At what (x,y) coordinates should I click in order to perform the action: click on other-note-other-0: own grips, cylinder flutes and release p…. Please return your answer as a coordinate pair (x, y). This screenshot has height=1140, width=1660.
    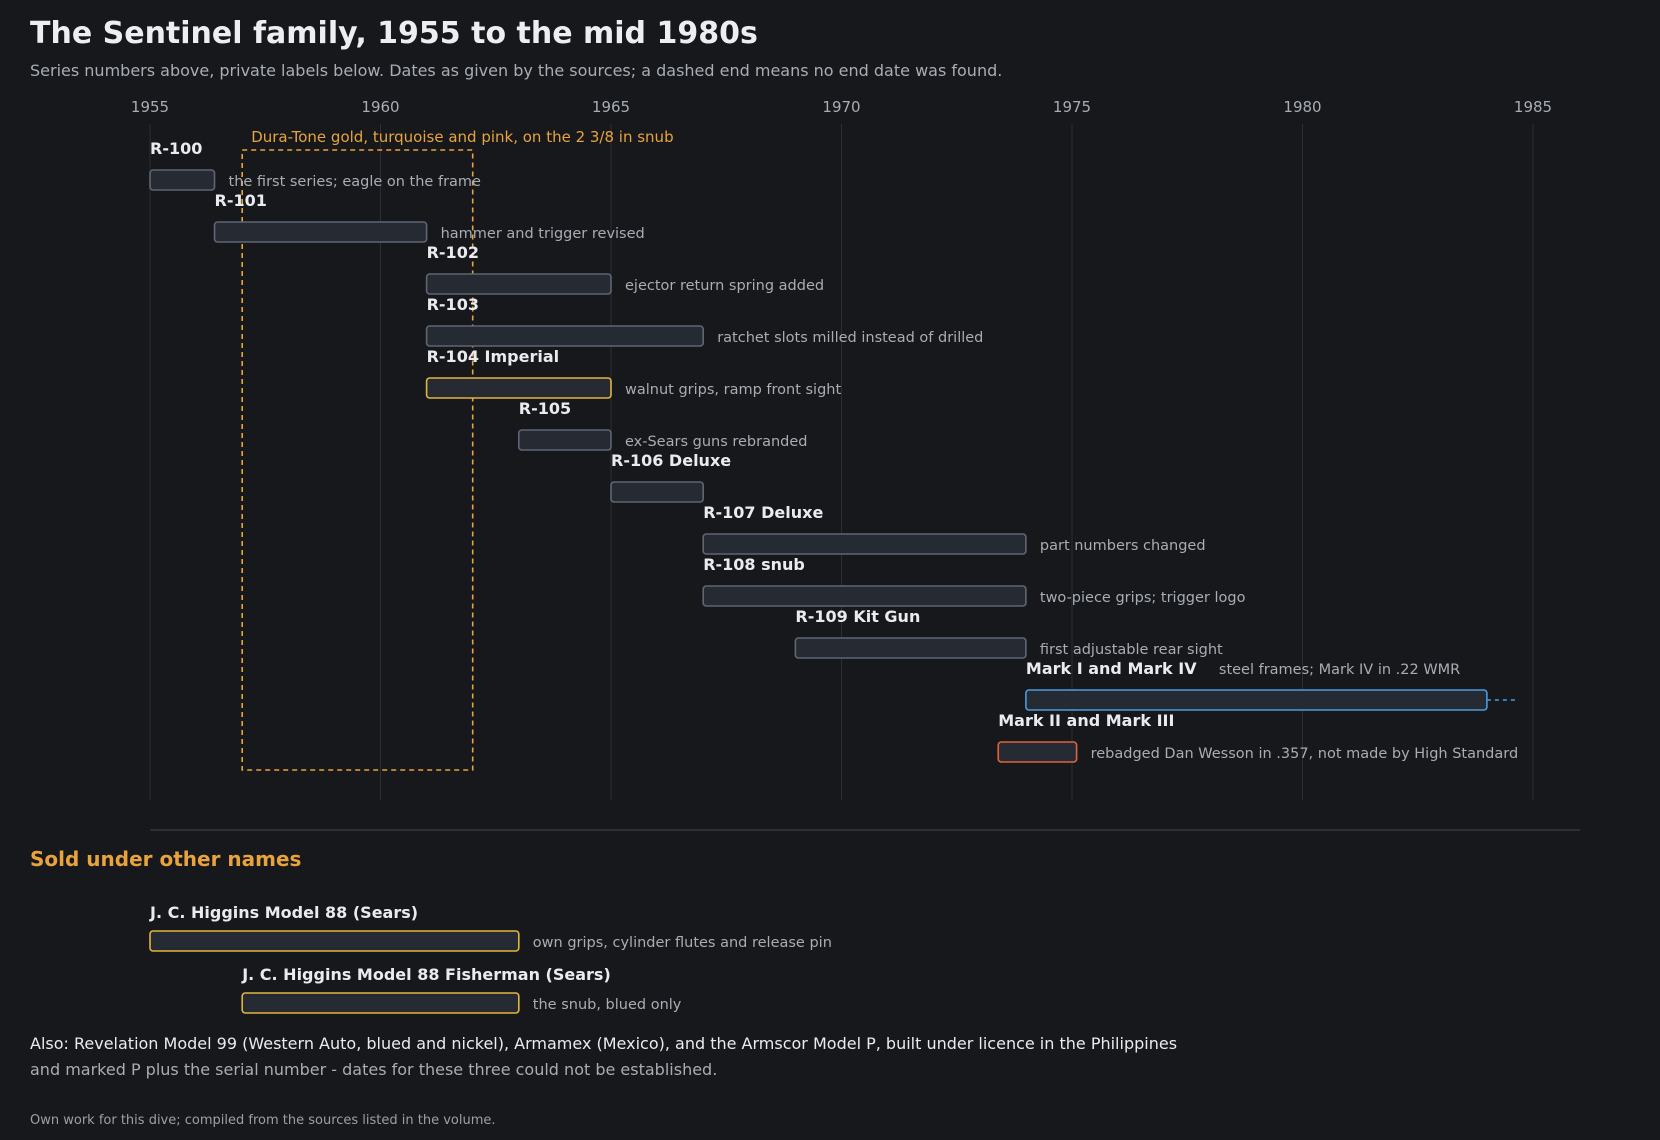
    Looking at the image, I should click on (682, 943).